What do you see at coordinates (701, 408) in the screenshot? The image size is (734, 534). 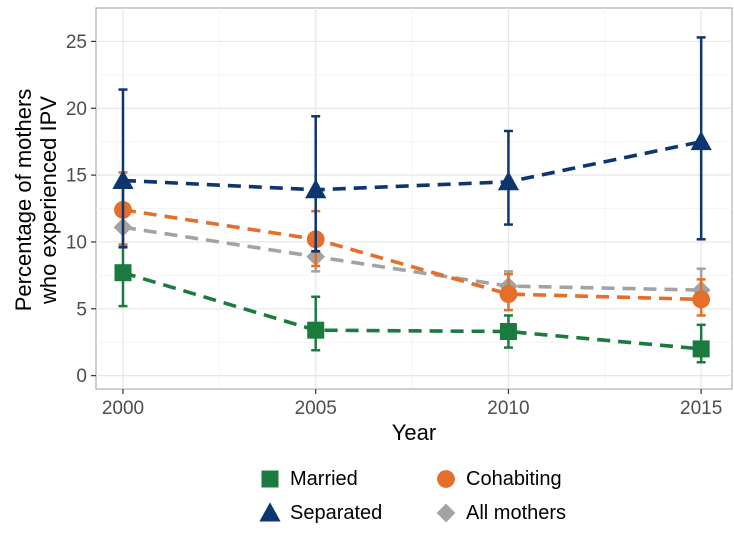 I see `x-tick-label: 2015` at bounding box center [701, 408].